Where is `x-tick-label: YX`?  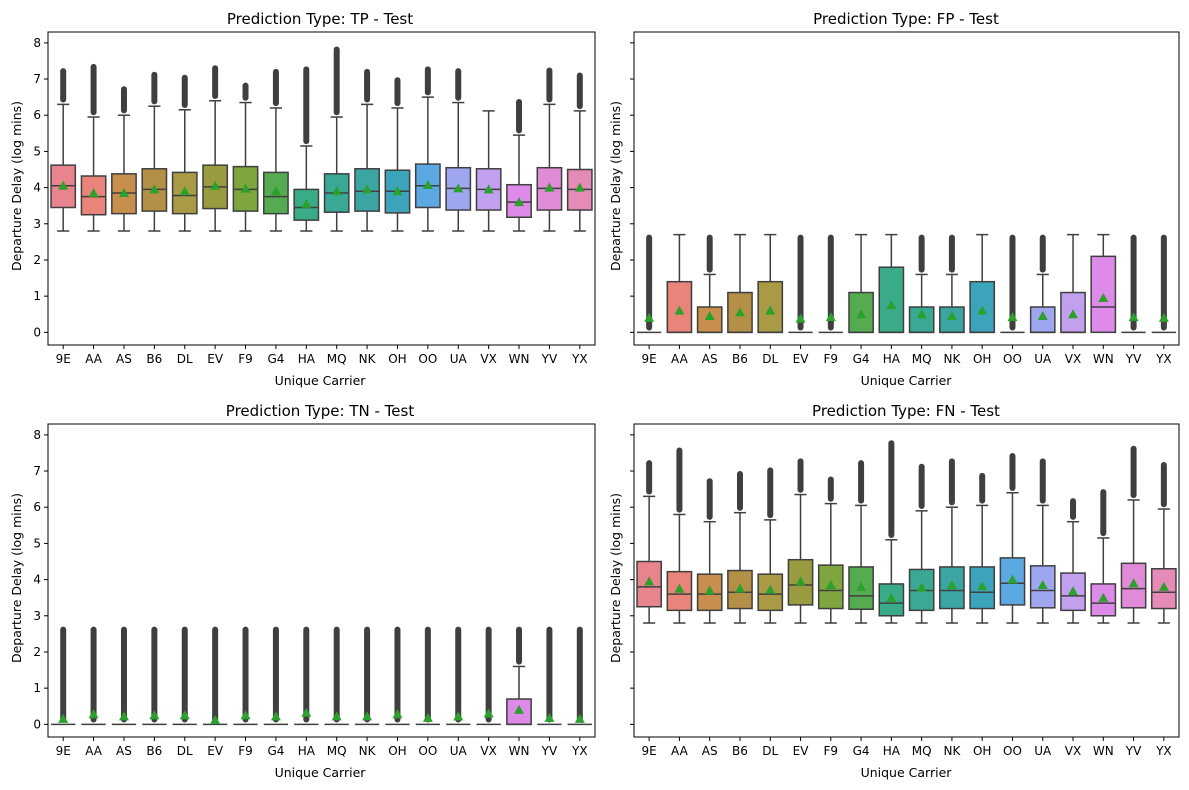
x-tick-label: YX is located at coordinates (579, 359).